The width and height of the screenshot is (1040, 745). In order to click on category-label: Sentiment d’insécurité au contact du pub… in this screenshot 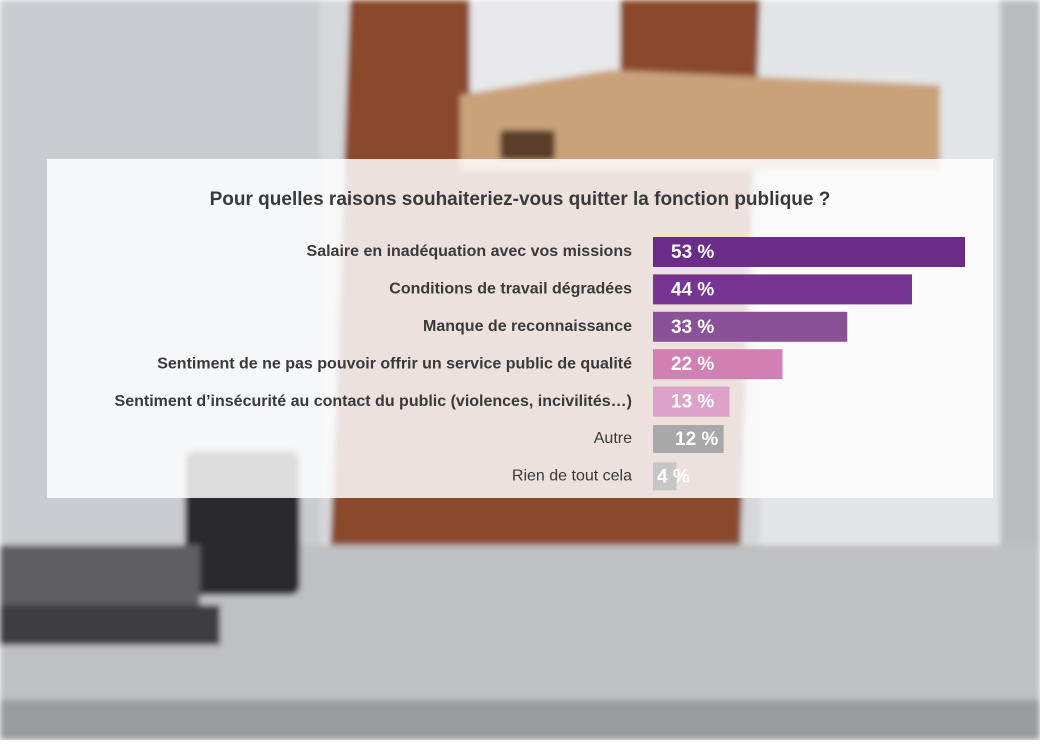, I will do `click(373, 401)`.